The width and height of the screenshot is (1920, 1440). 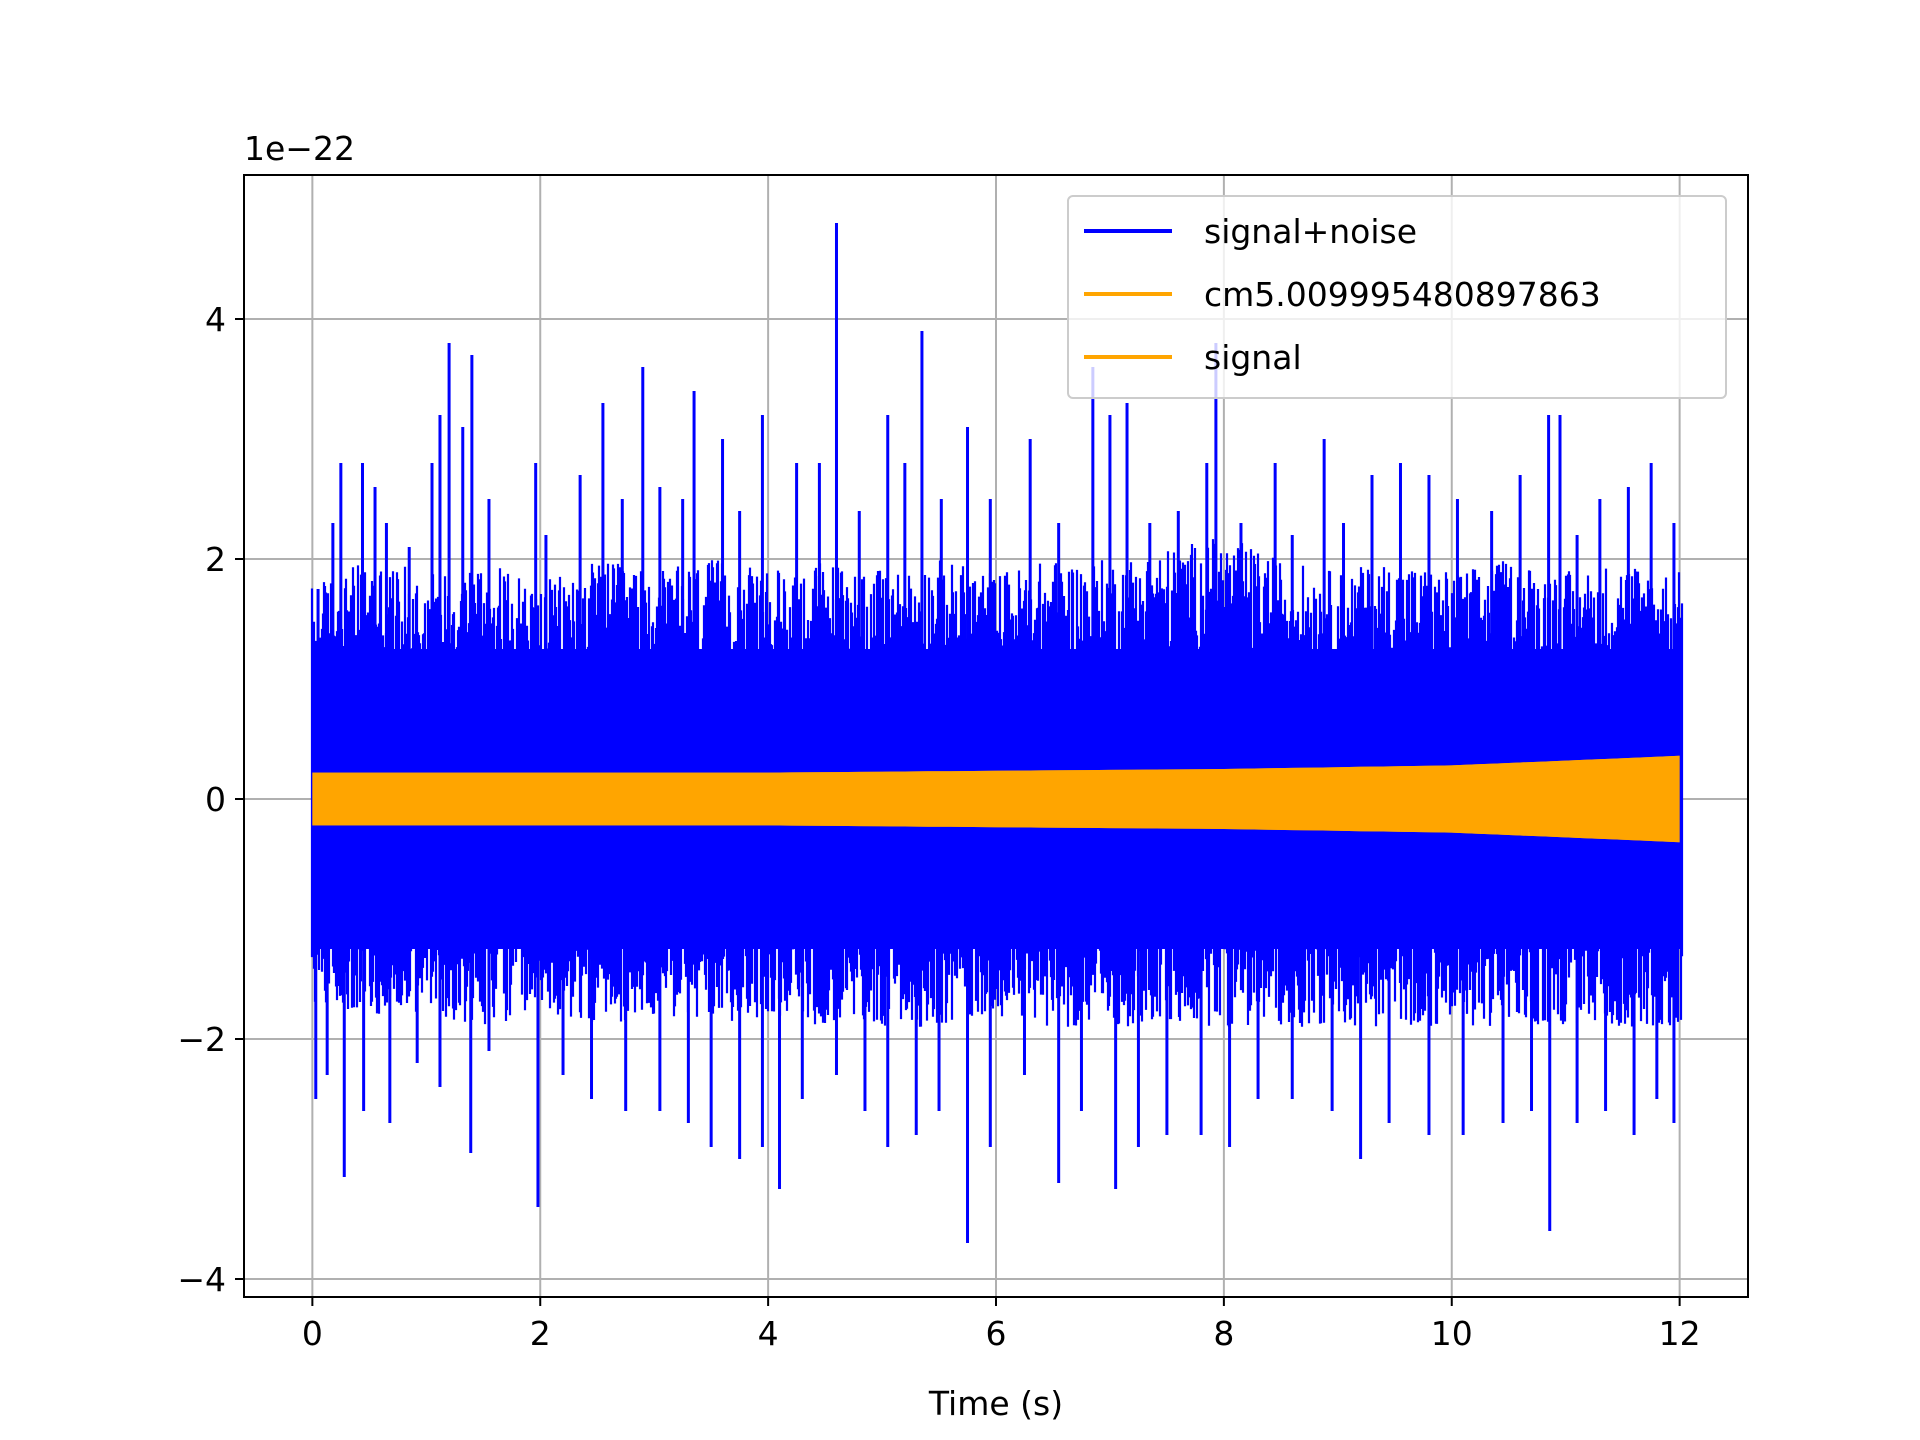 What do you see at coordinates (1253, 357) in the screenshot?
I see `legend-label-signal: signal` at bounding box center [1253, 357].